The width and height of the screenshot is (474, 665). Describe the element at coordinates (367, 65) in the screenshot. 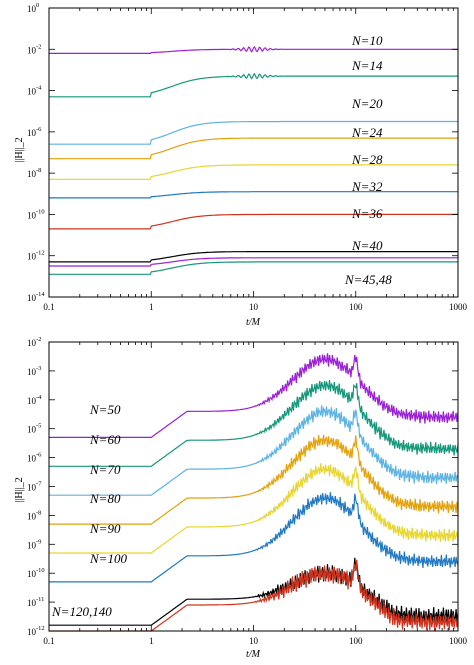

I see `series-annotation: N=14` at that location.